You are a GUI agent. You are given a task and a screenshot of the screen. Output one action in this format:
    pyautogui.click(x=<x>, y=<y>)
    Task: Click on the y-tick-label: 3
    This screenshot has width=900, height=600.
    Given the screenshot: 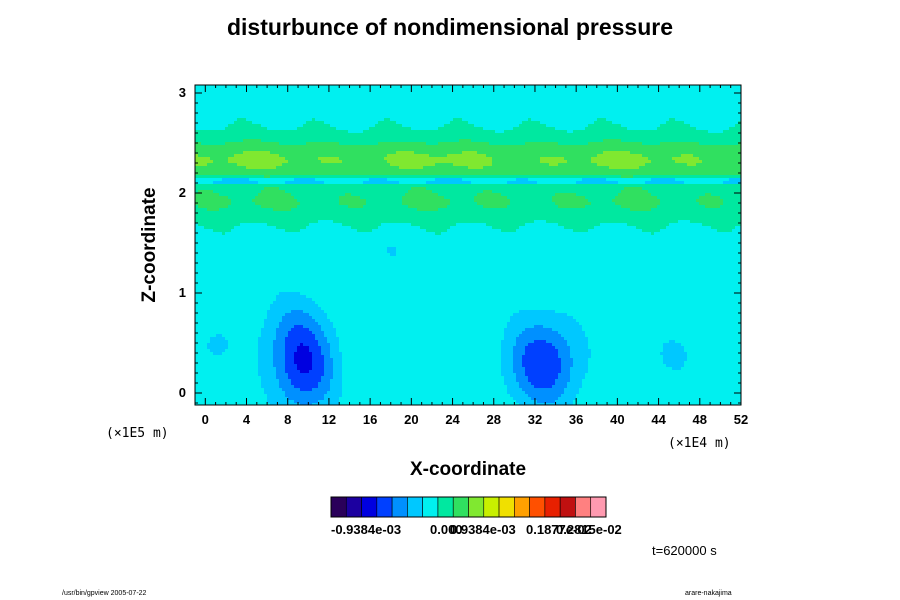 What is the action you would take?
    pyautogui.click(x=176, y=92)
    